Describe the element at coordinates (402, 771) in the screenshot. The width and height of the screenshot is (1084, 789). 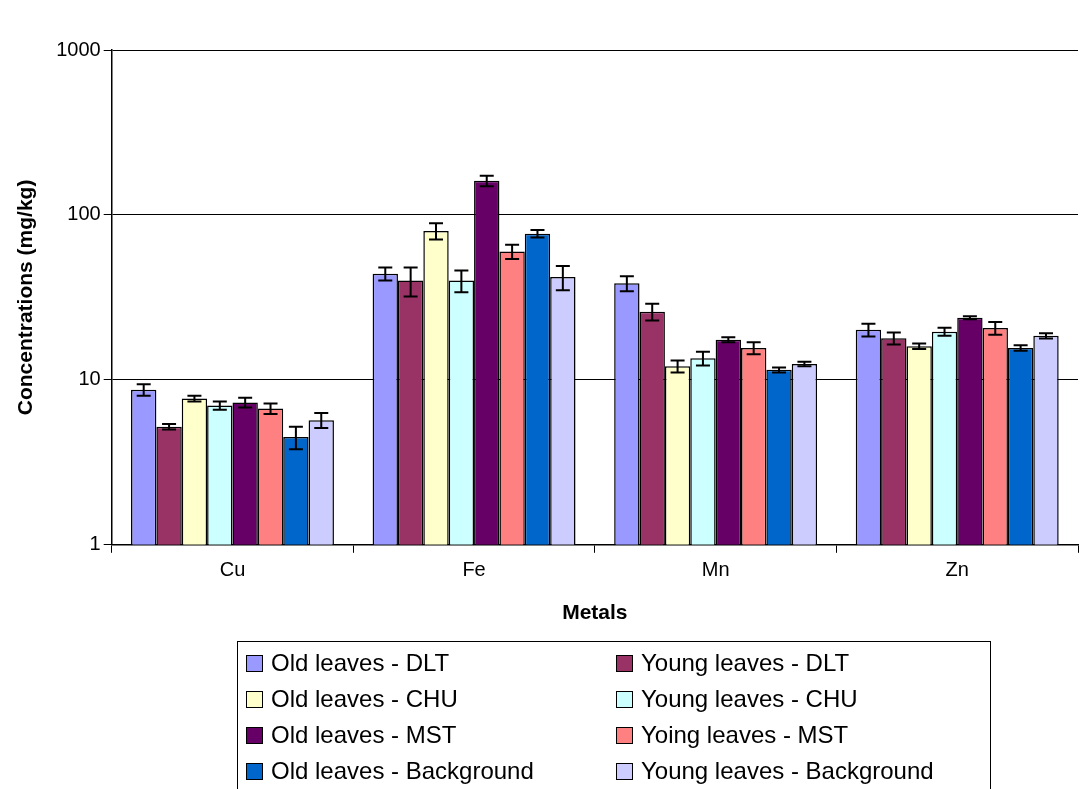
I see `legend-label: Old leaves - Background` at that location.